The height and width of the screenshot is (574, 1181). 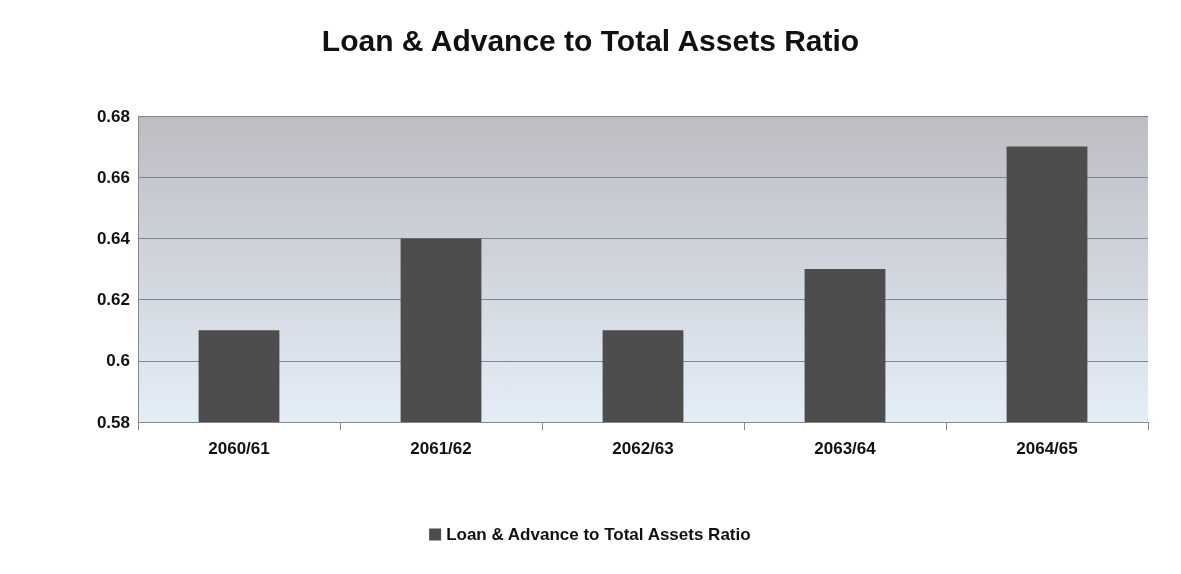 I want to click on y-tick-label: 0.68, so click(x=113, y=116).